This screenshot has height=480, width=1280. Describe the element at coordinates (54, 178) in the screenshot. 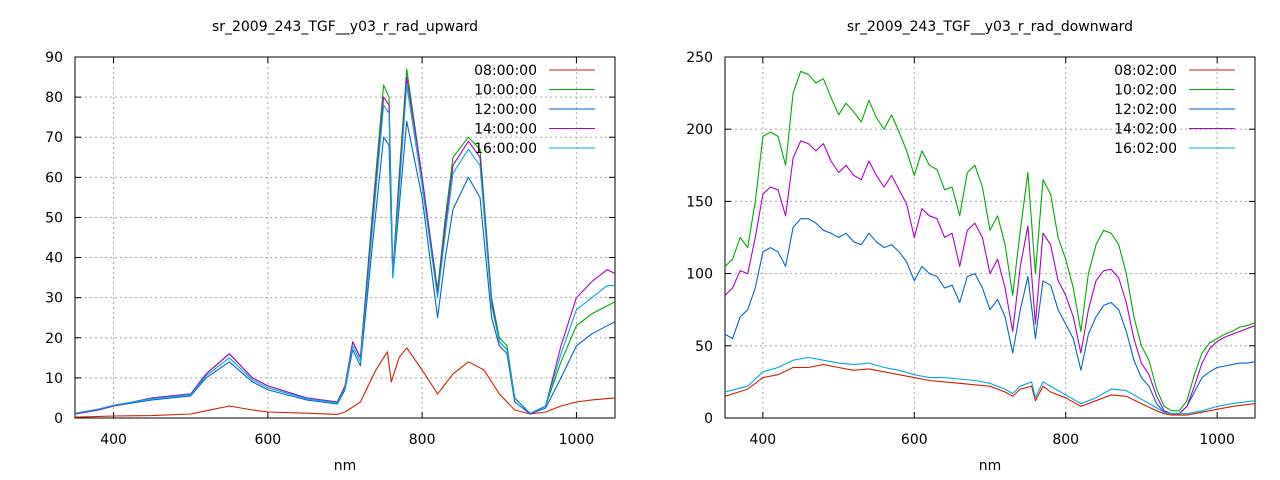

I see `chart-0-y-tick-label: 60` at that location.